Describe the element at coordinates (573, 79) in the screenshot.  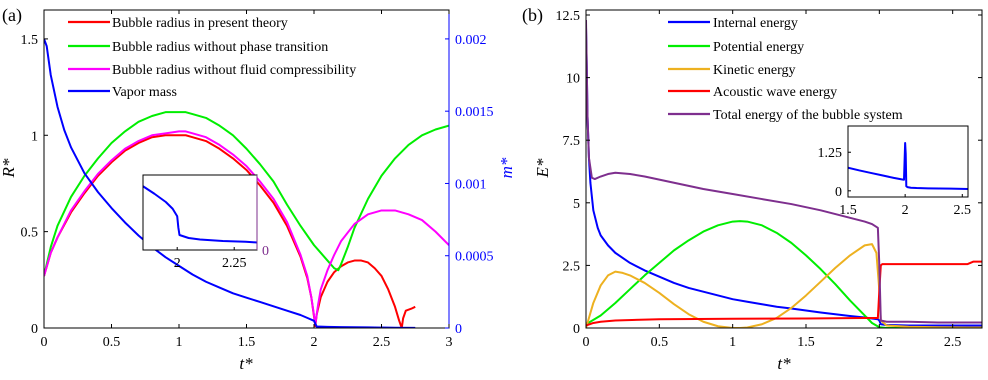
I see `panel-b-y-tick-label: 10` at that location.